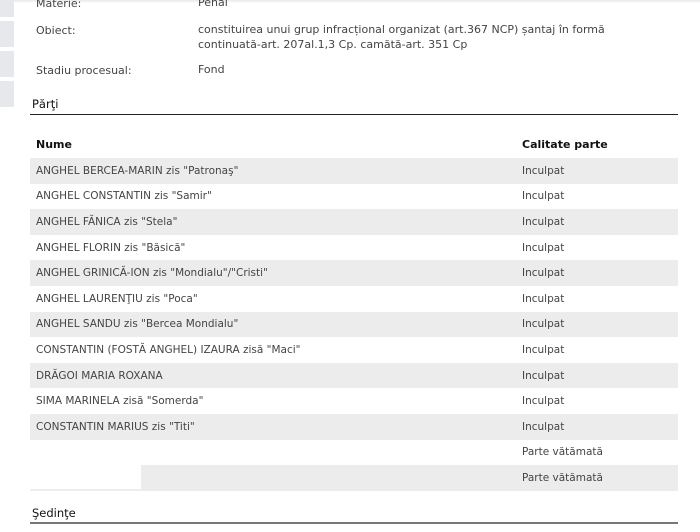  I want to click on detail-label-stadiu: Stadiu procesual:, so click(84, 70).